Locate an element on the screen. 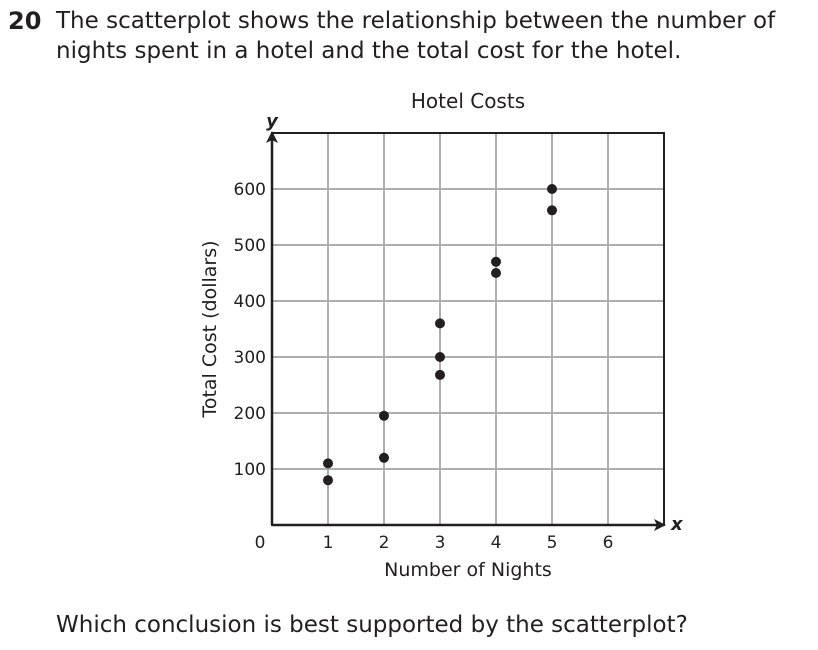 The image size is (818, 650). y-tick-label: 400 is located at coordinates (250, 302).